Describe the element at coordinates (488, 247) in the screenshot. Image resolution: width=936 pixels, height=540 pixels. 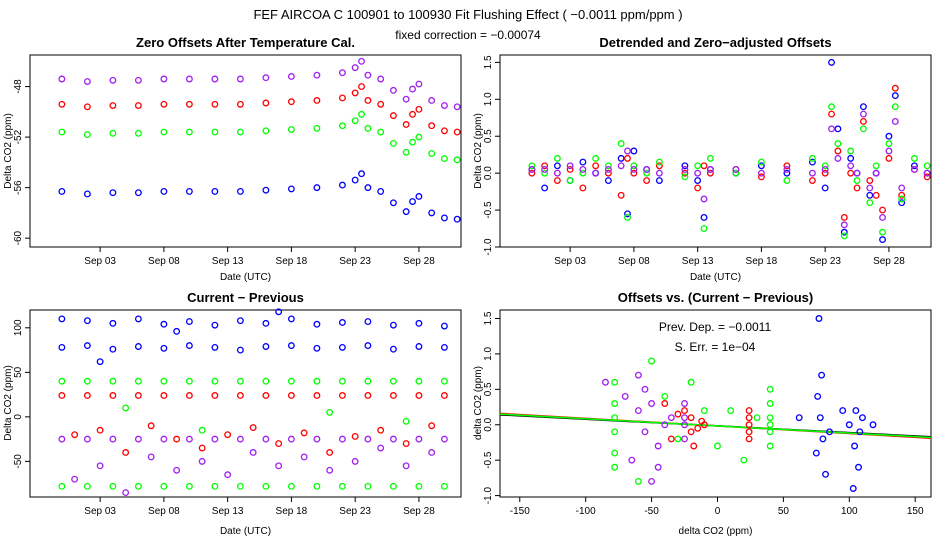
I see `y-tick-label: -1.0` at that location.